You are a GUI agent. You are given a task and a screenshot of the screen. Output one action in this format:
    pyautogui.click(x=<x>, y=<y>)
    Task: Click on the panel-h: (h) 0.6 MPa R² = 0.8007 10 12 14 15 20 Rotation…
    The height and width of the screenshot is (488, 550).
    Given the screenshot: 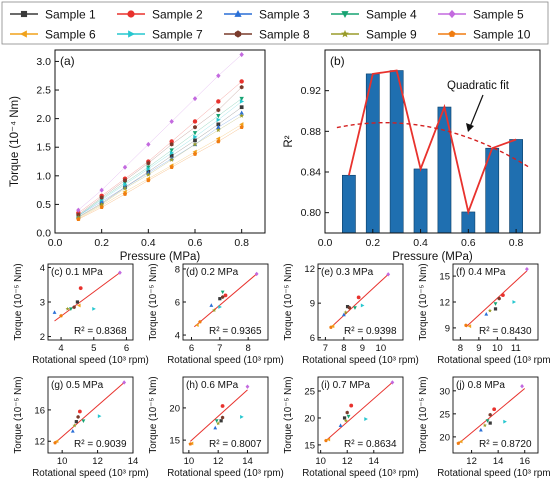 What is the action you would take?
    pyautogui.click(x=216, y=427)
    